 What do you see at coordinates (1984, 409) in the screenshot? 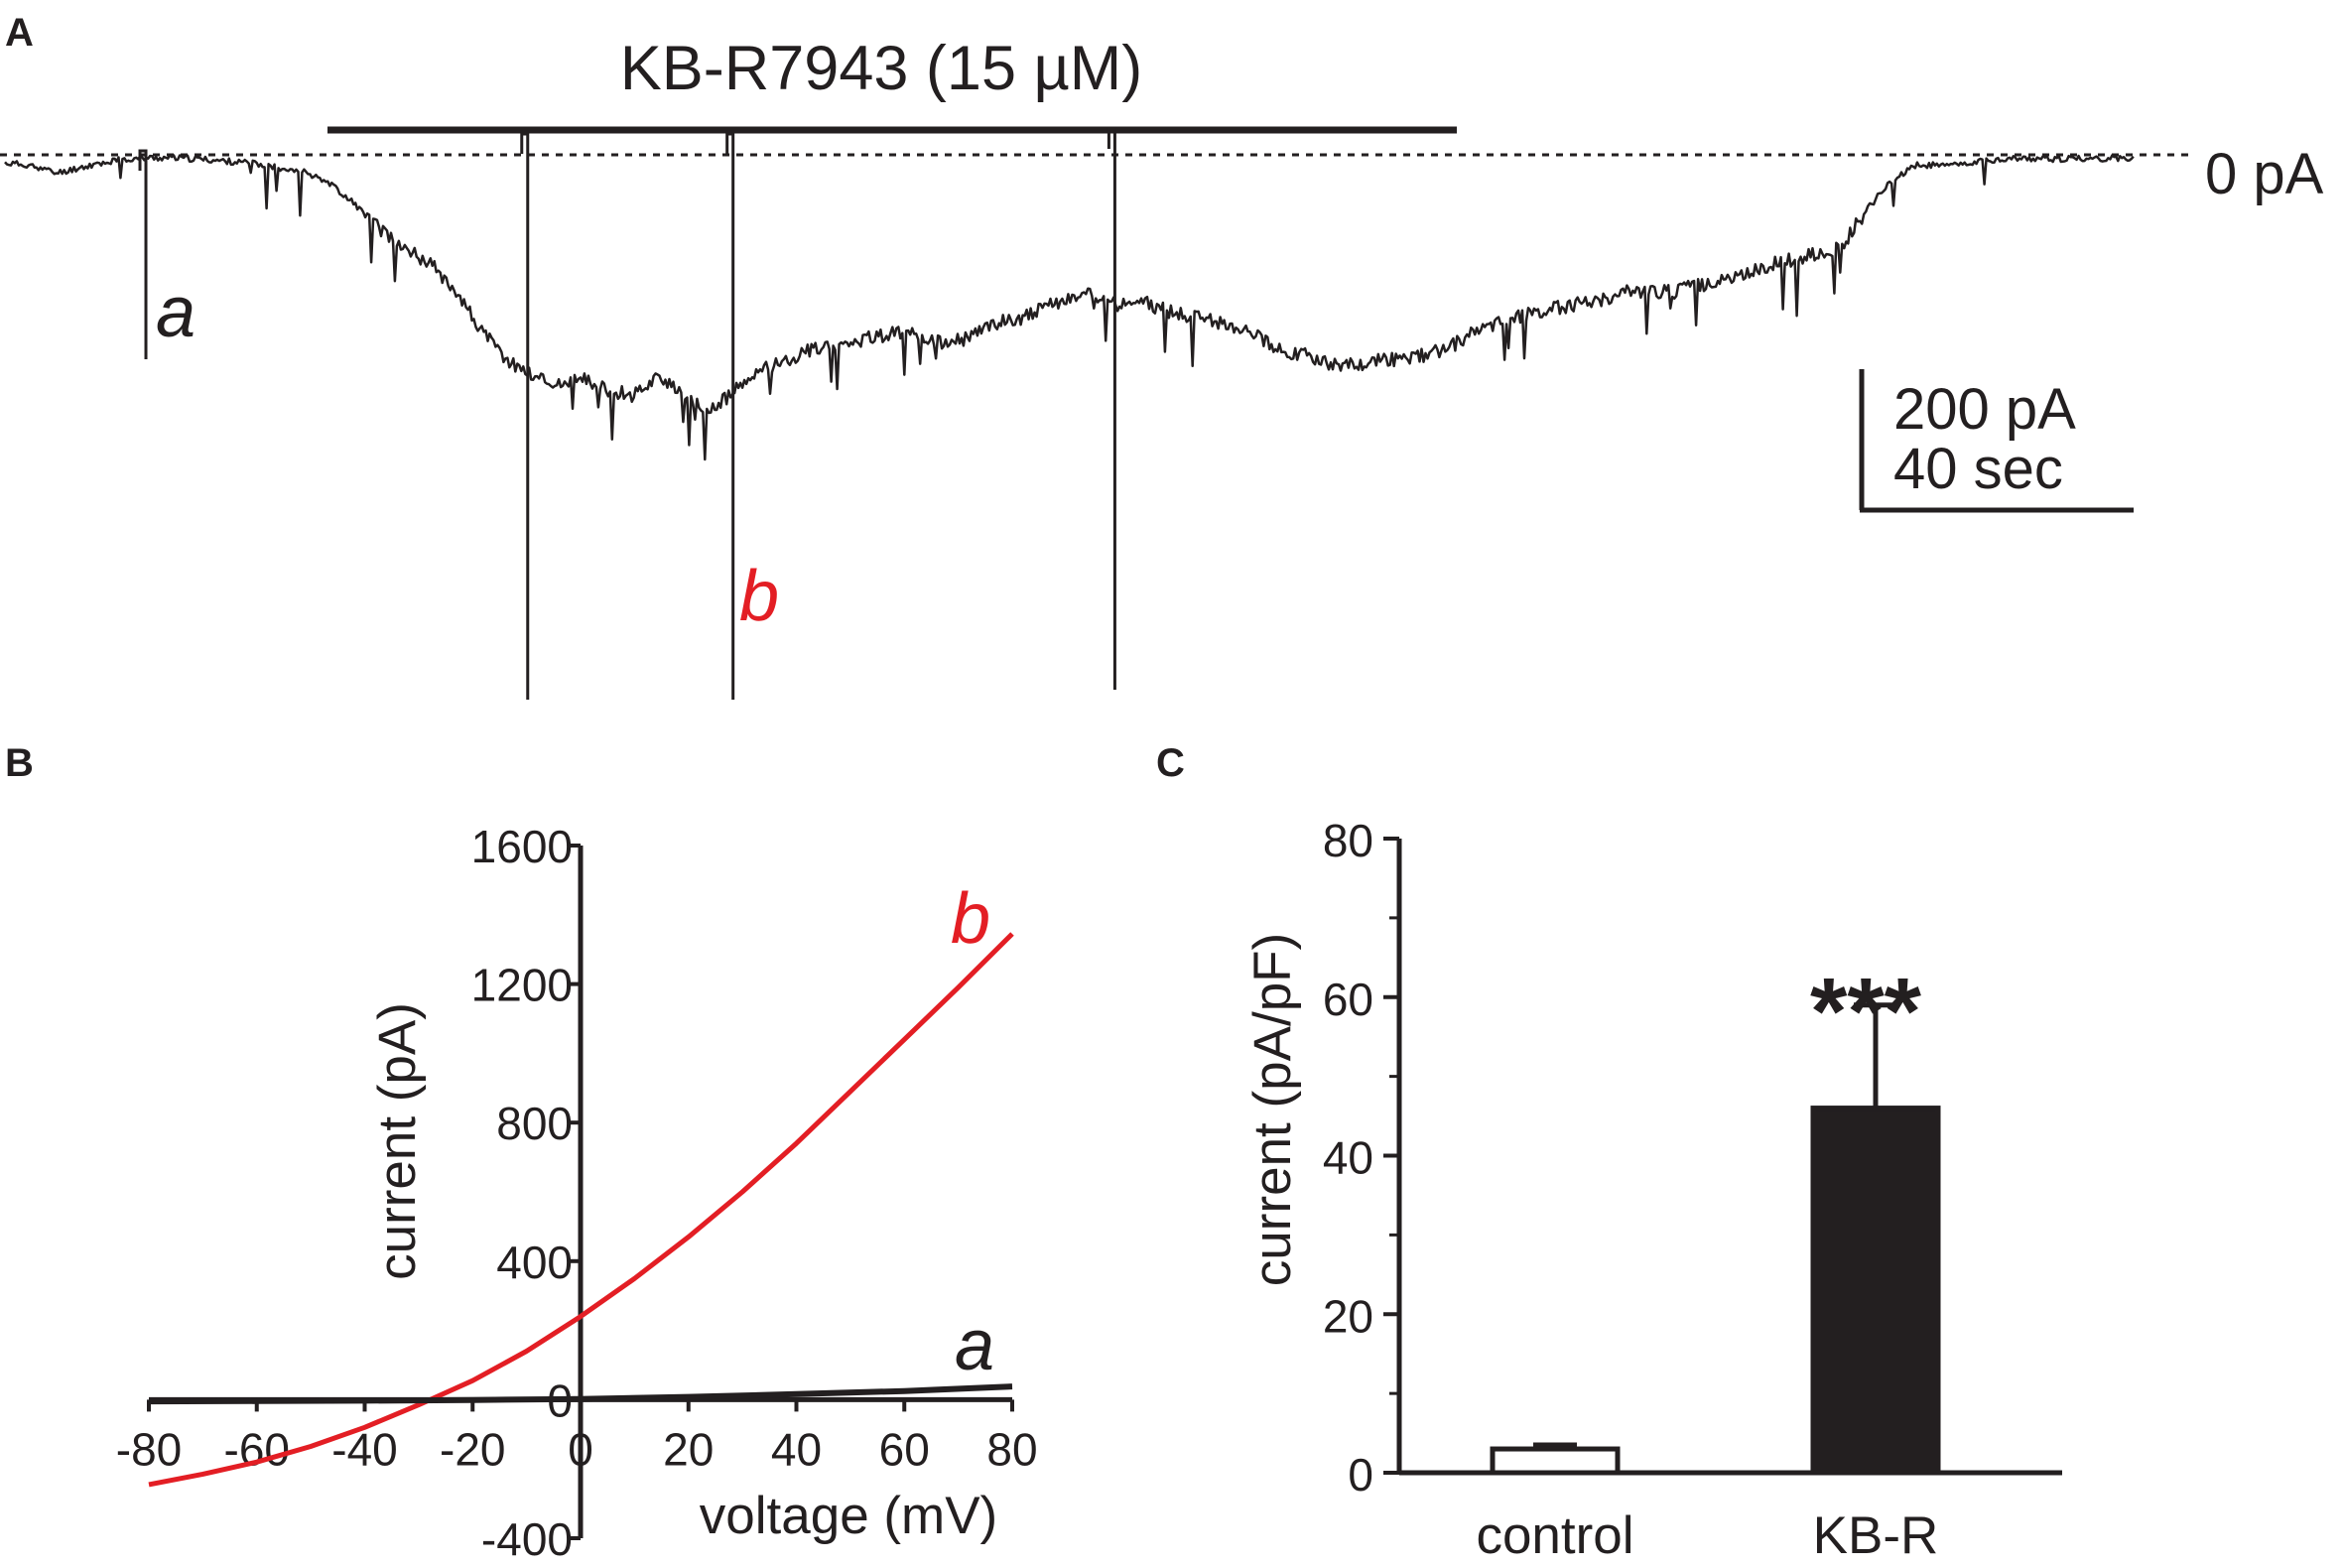
I see `scale-current-label: 200 pA` at bounding box center [1984, 409].